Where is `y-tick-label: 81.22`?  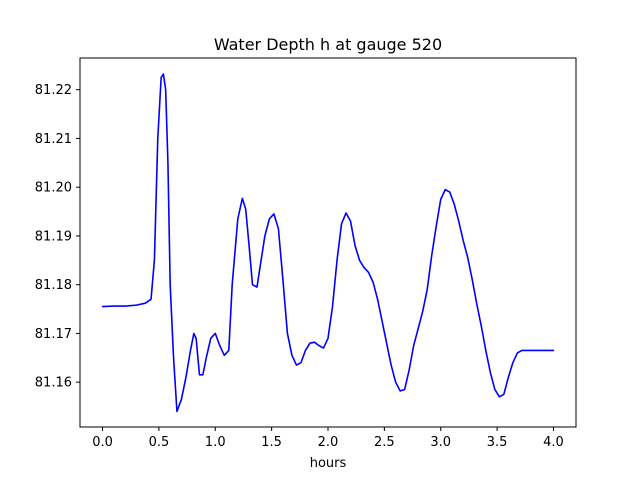 y-tick-label: 81.22 is located at coordinates (53, 90).